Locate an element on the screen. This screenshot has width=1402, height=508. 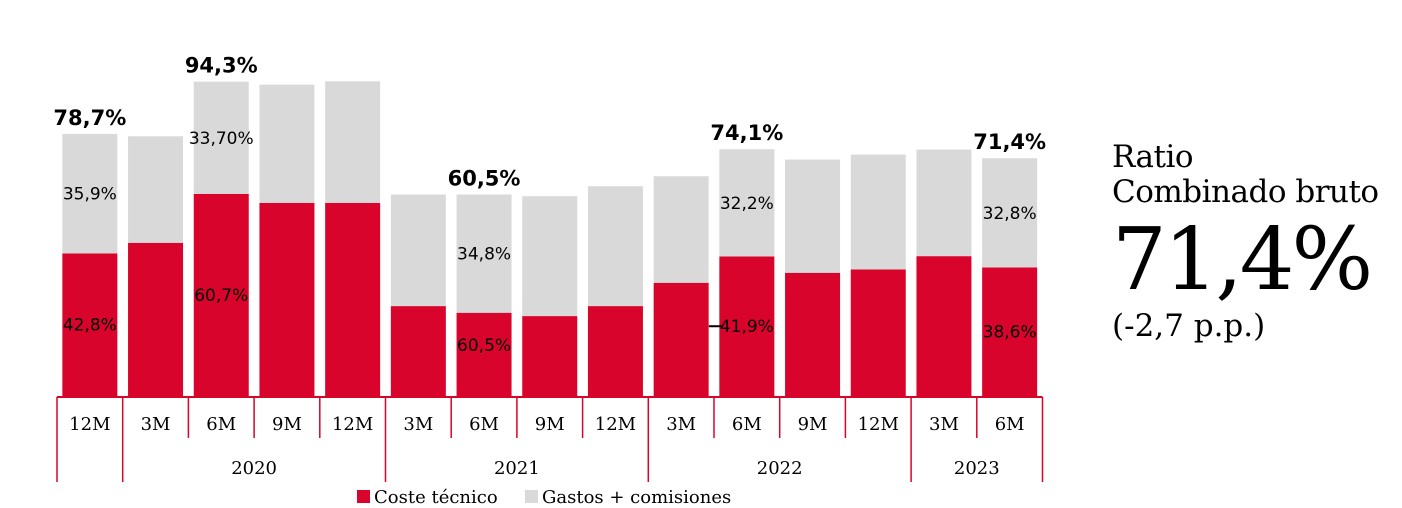
gastos-label: 33,70% is located at coordinates (221, 139).